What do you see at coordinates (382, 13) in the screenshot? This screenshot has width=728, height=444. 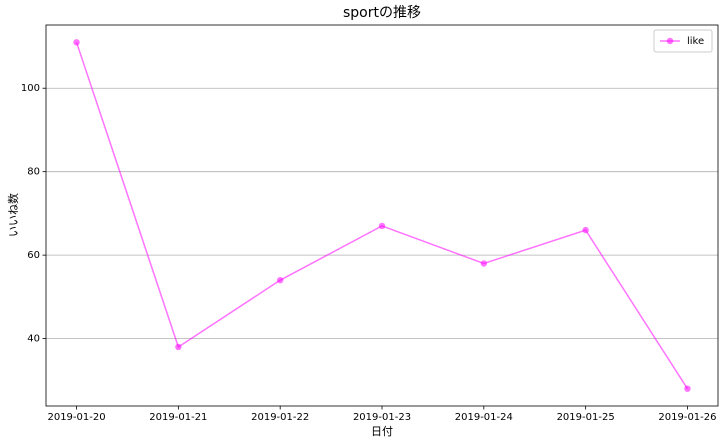 I see `chart-title: sportの推移` at bounding box center [382, 13].